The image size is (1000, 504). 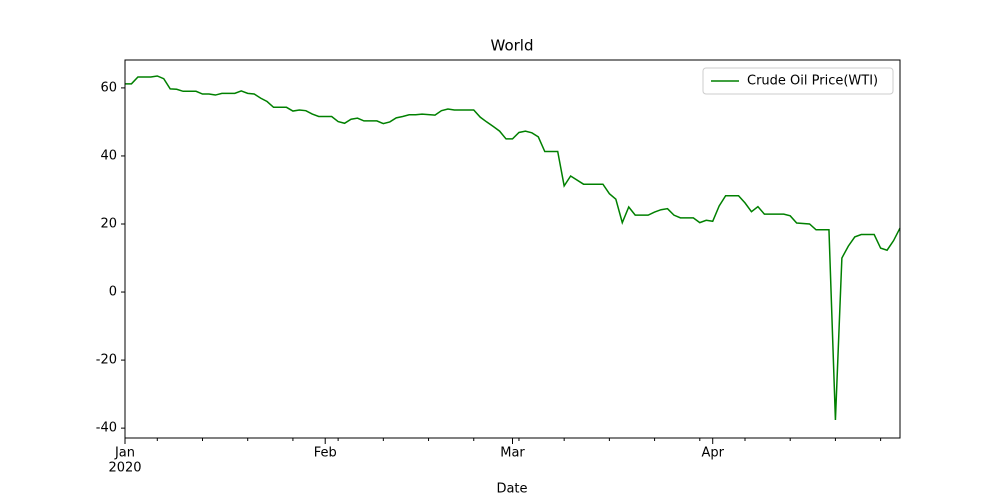 What do you see at coordinates (108, 87) in the screenshot?
I see `y-tick-label: 60` at bounding box center [108, 87].